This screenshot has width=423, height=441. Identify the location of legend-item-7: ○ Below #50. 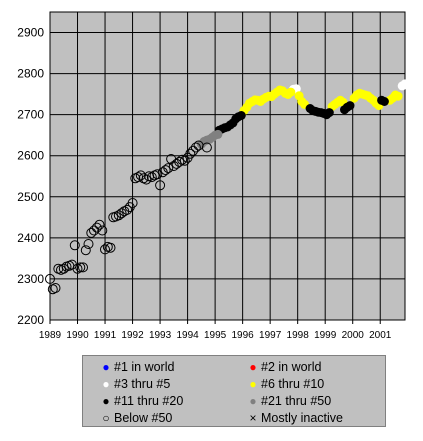
(136, 417).